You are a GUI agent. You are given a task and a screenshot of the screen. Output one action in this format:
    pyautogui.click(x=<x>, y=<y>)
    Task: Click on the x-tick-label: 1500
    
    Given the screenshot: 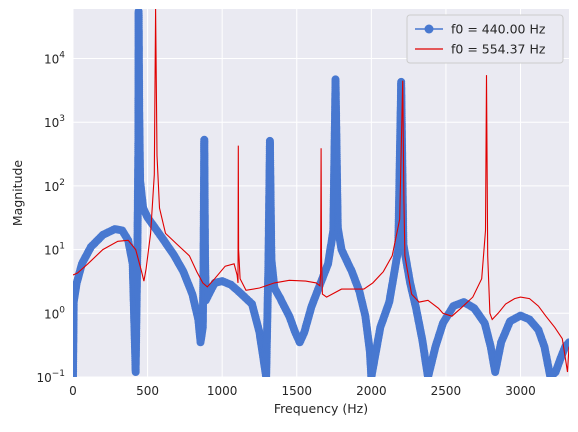 What is the action you would take?
    pyautogui.click(x=296, y=391)
    